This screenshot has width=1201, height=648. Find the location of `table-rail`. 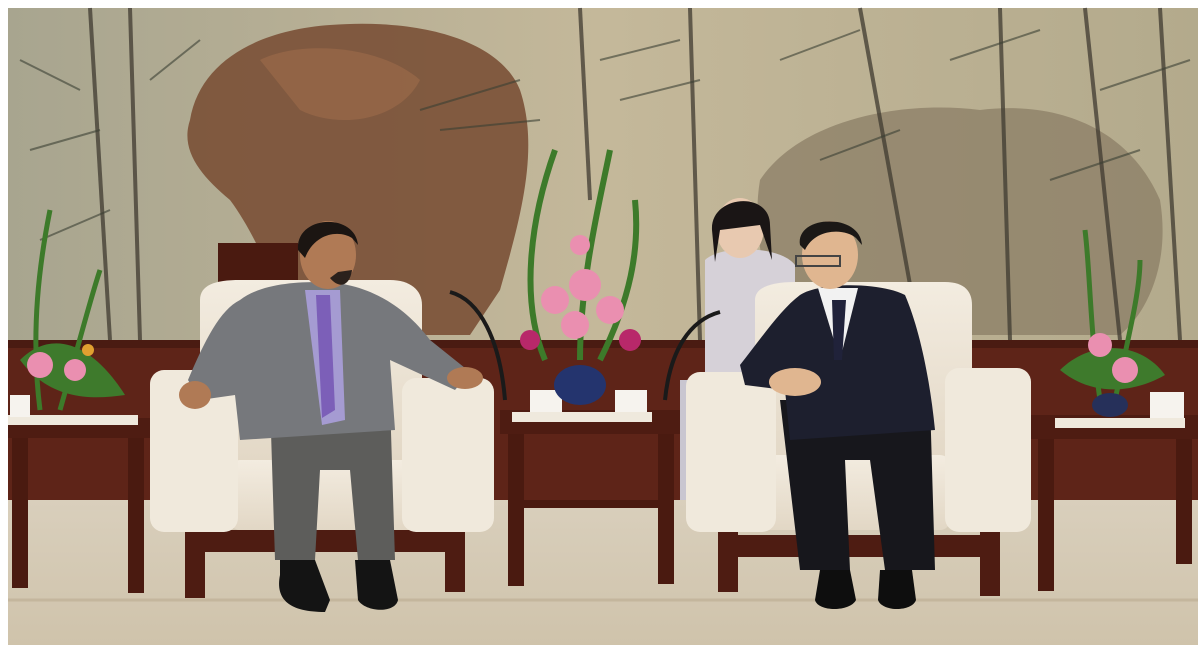

table-rail is located at coordinates (590, 504).